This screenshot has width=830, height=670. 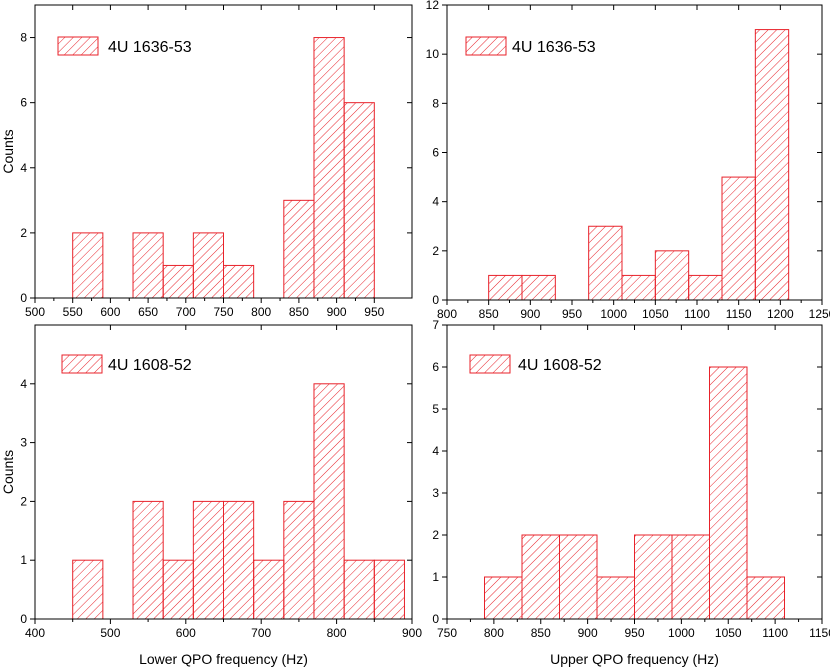 What do you see at coordinates (554, 47) in the screenshot?
I see `legend-label: 4U 1636-53` at bounding box center [554, 47].